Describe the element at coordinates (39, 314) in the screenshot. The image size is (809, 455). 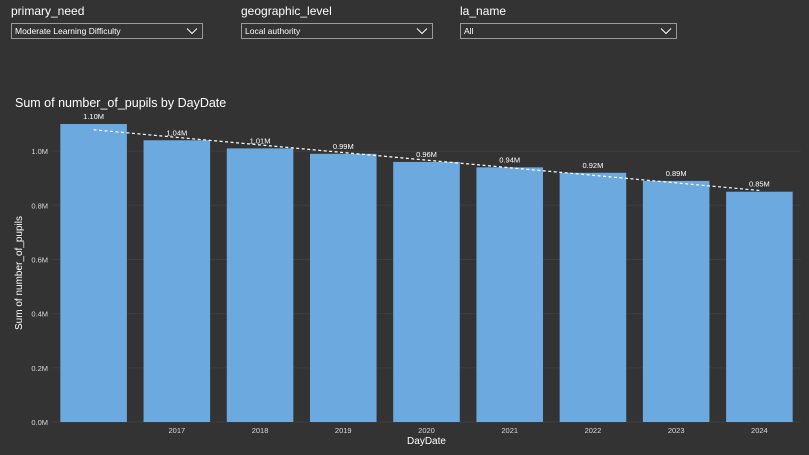
I see `y-tick-label: 0.4M` at that location.